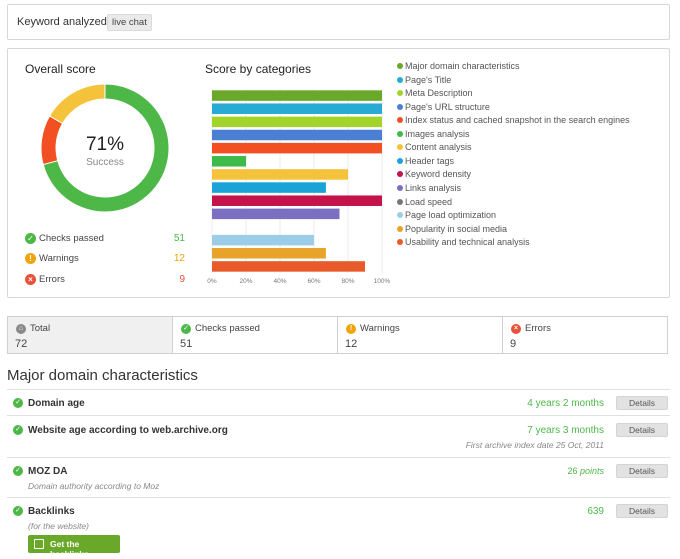 The width and height of the screenshot is (680, 559). What do you see at coordinates (58, 526) in the screenshot?
I see `check-subtitle: (for the website)` at bounding box center [58, 526].